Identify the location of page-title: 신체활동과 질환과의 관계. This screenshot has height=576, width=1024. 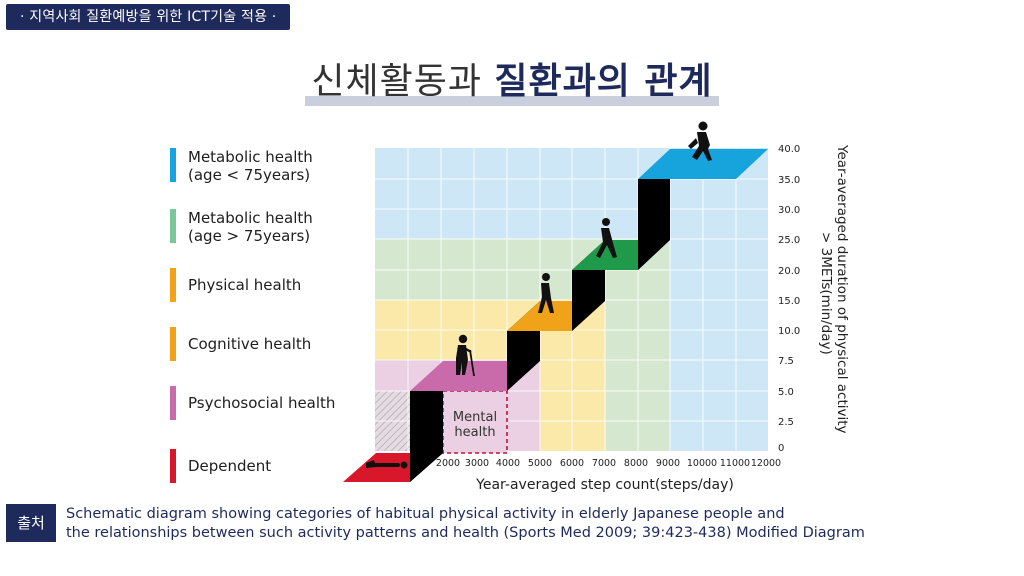
(512, 79).